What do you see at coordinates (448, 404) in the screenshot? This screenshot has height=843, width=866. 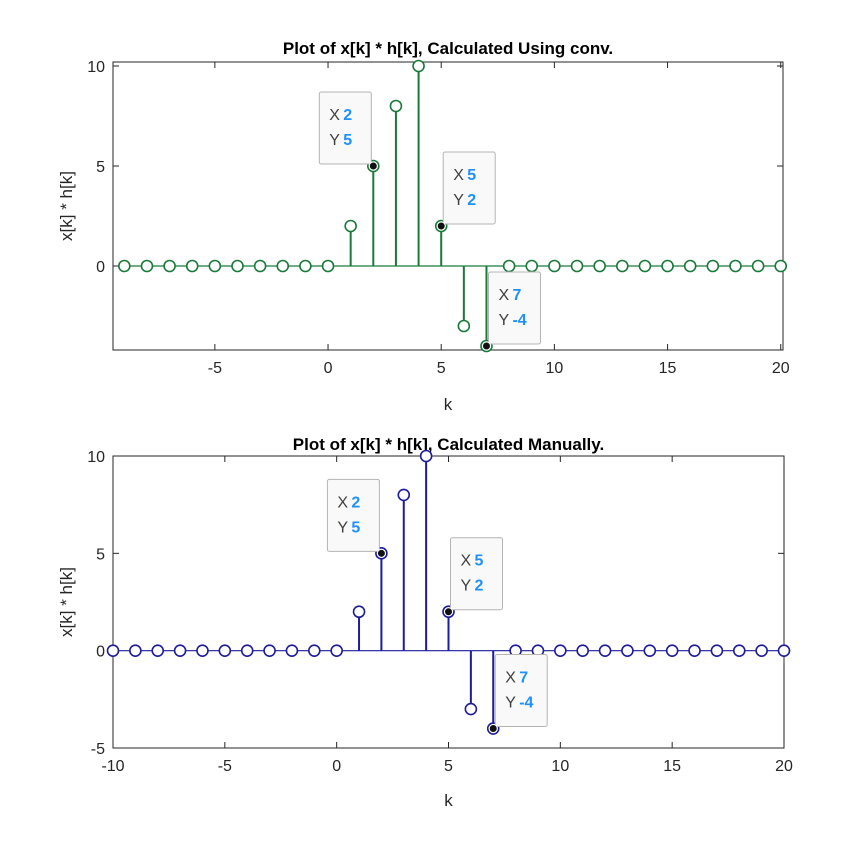 I see `x-axis-label: k` at bounding box center [448, 404].